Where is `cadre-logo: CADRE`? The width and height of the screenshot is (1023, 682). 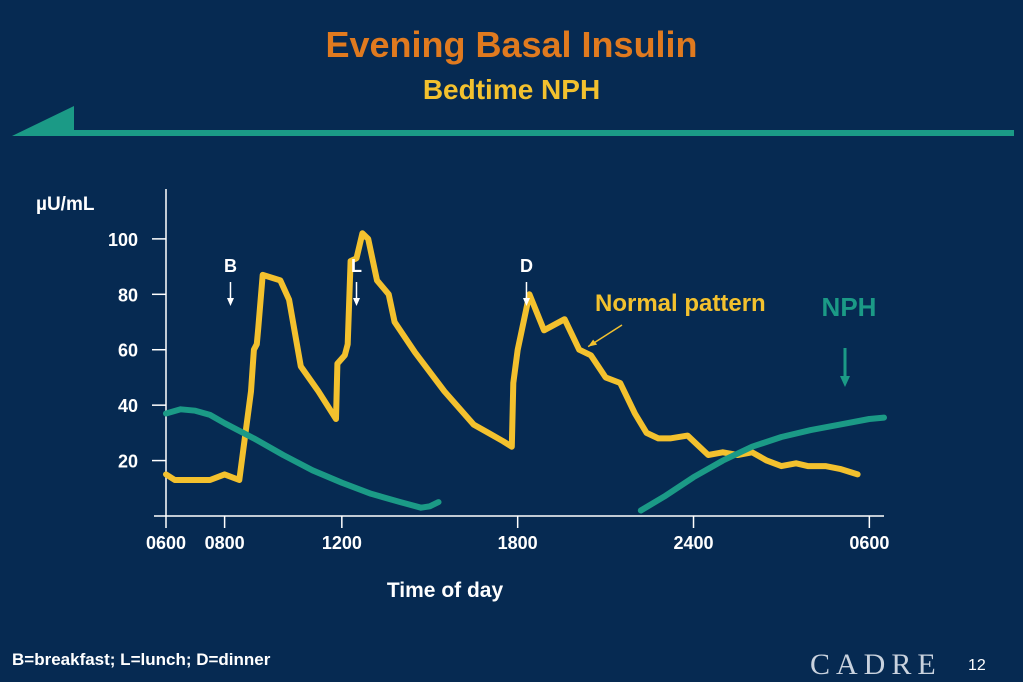
cadre-logo: CADRE is located at coordinates (876, 664).